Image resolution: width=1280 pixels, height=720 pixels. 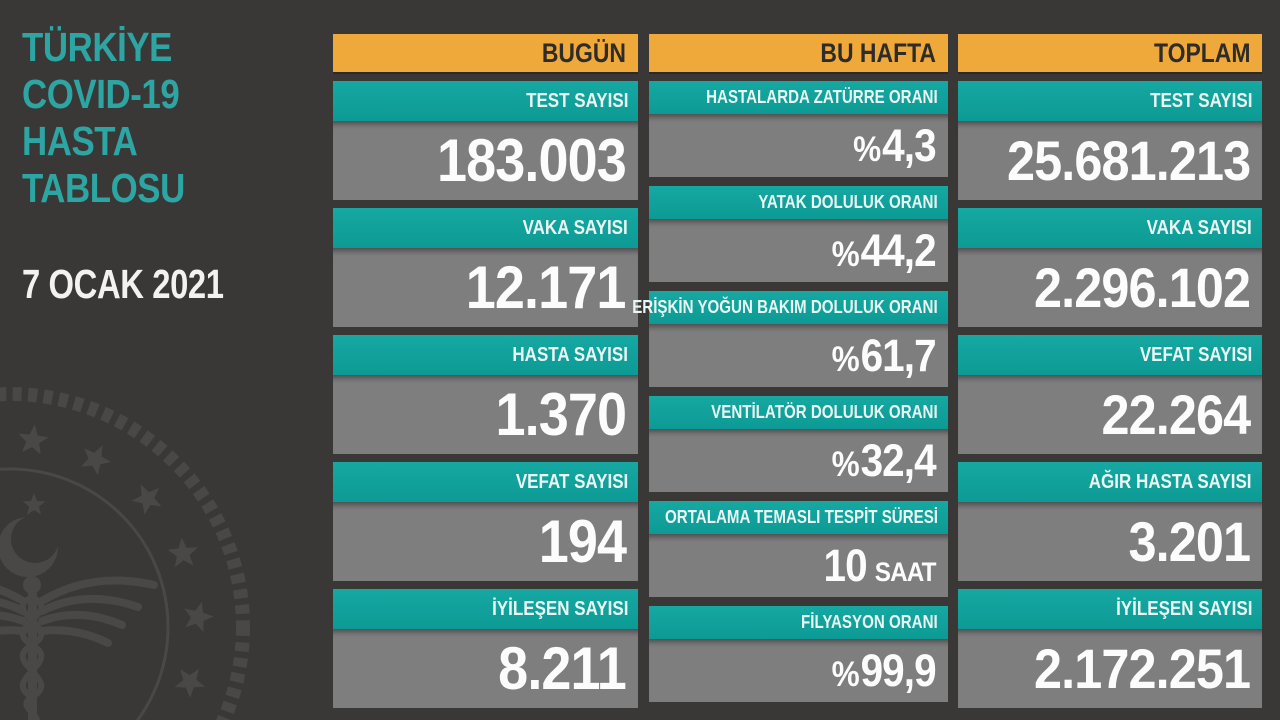 What do you see at coordinates (1110, 541) in the screenshot?
I see `stat-value-panel: 3.201` at bounding box center [1110, 541].